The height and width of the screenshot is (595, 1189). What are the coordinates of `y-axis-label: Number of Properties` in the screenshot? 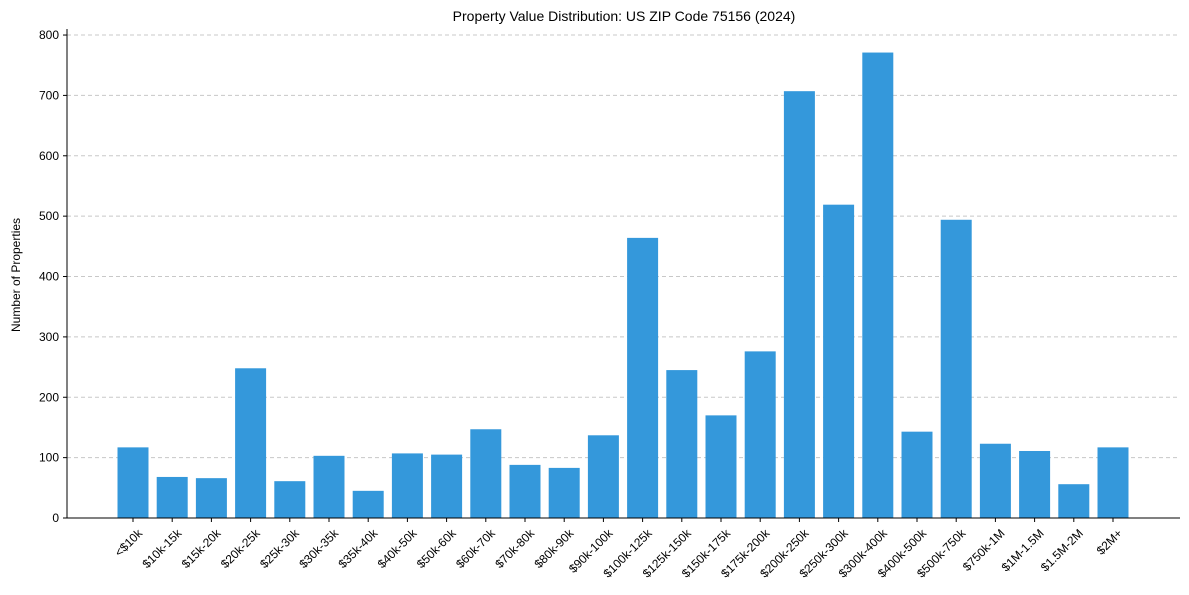 It's located at (16, 275).